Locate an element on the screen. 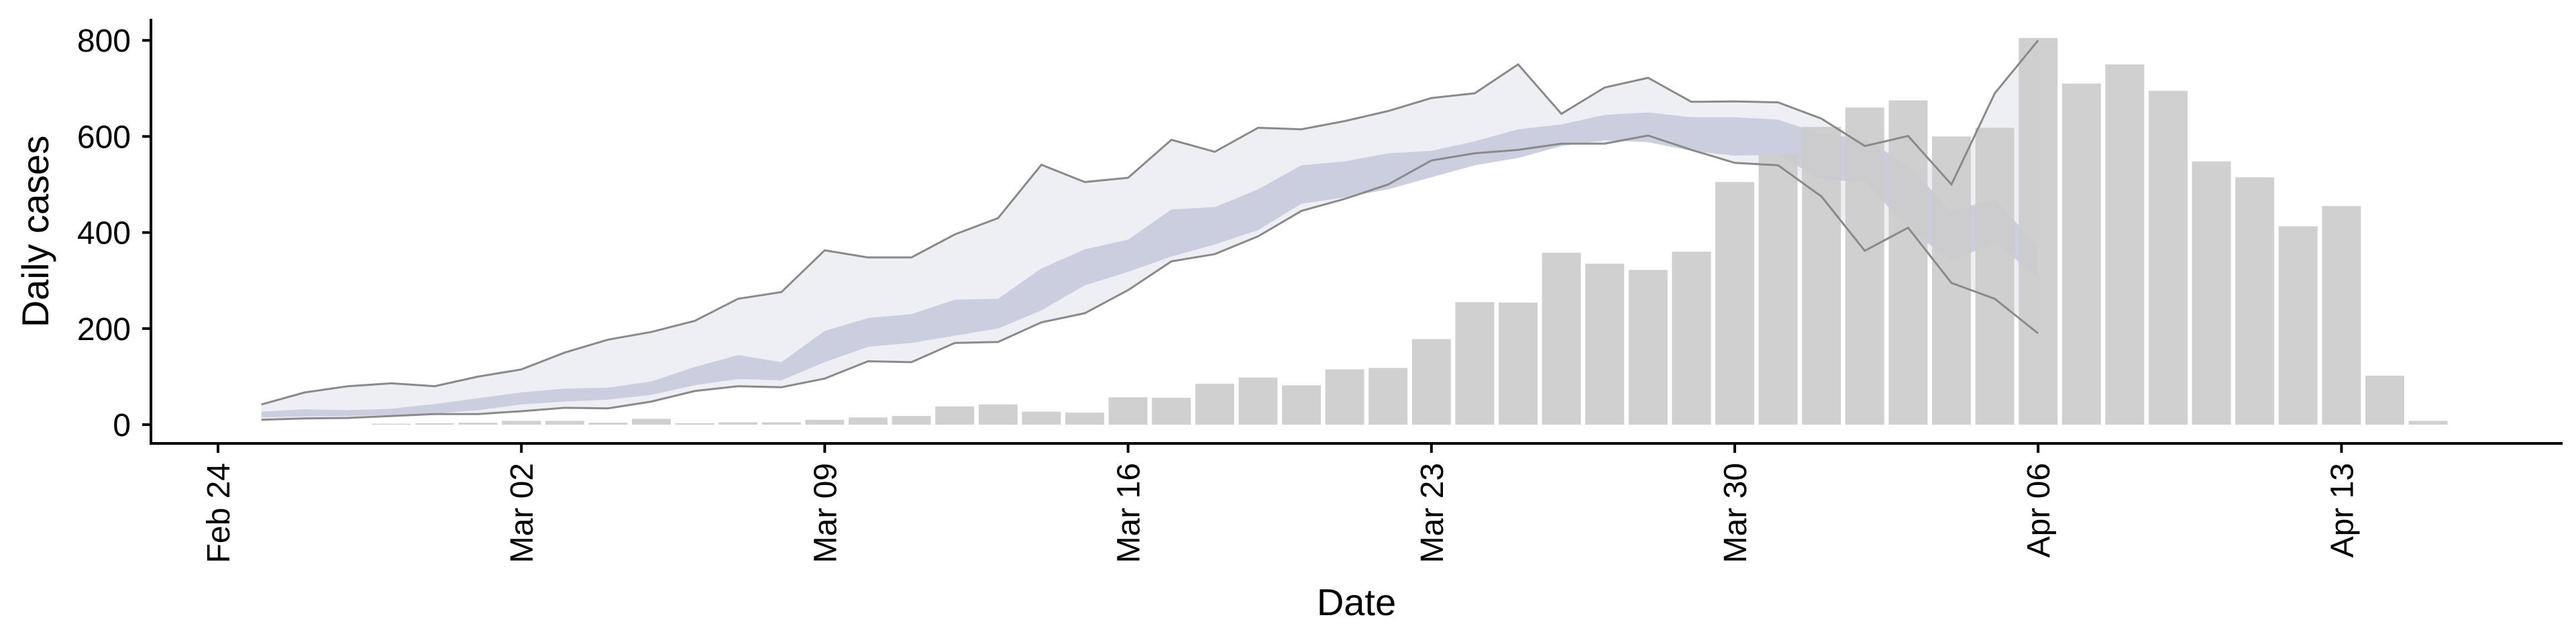 The height and width of the screenshot is (644, 2576). y-axis-title: Daily cases is located at coordinates (35, 231).